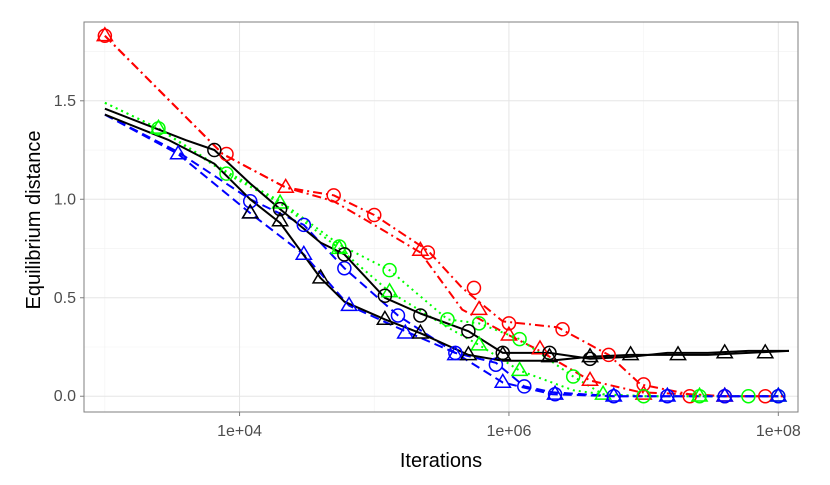  Describe the element at coordinates (508, 431) in the screenshot. I see `x-tick-label: 1e+06` at that location.